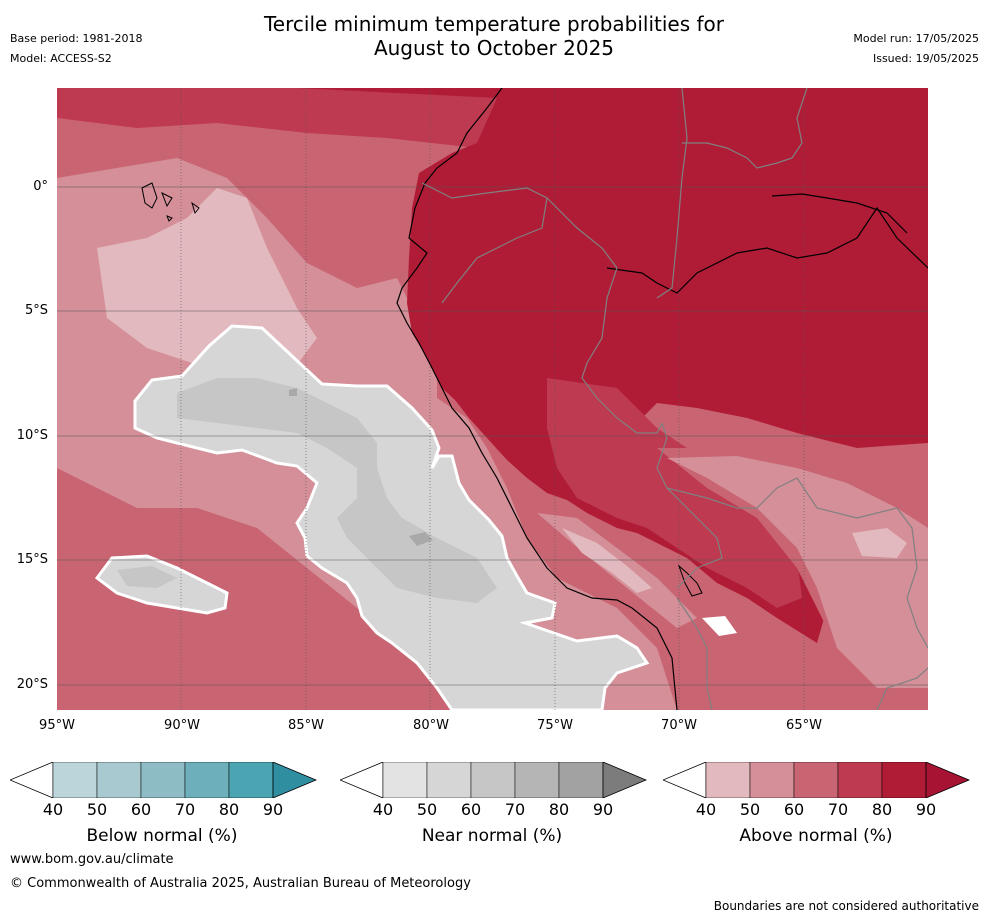 The width and height of the screenshot is (988, 919). What do you see at coordinates (229, 809) in the screenshot?
I see `below-tick-80: 80` at bounding box center [229, 809].